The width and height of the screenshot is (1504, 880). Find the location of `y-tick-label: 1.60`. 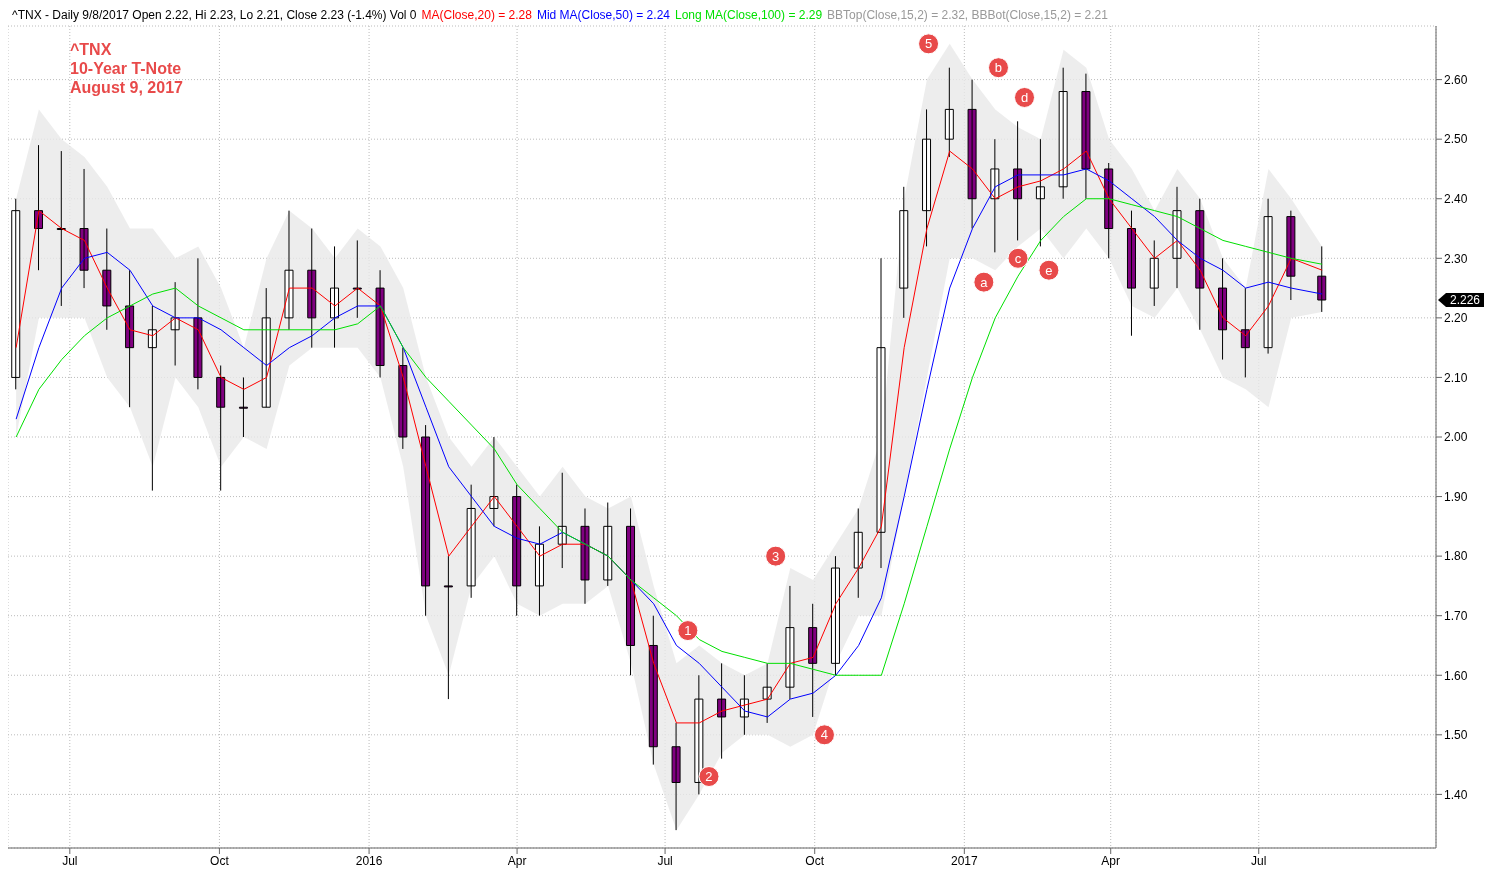

y-tick-label: 1.60 is located at coordinates (1456, 675).